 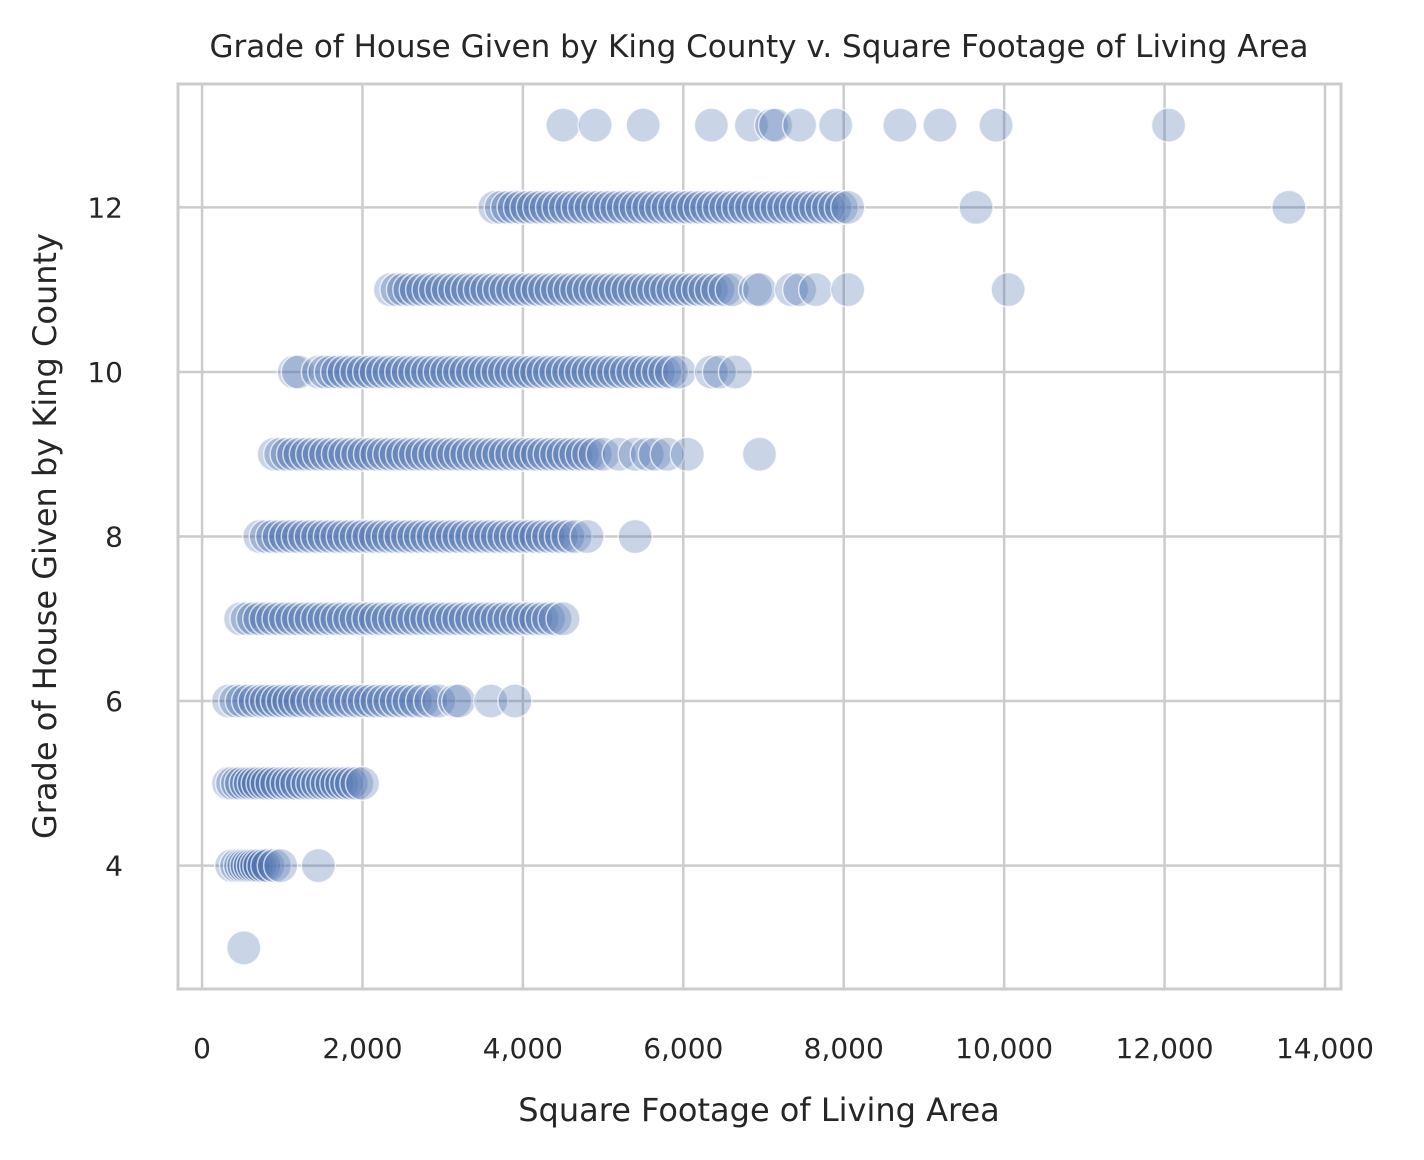 I want to click on x-axis-label: Square Footage of Living Area, so click(x=759, y=1110).